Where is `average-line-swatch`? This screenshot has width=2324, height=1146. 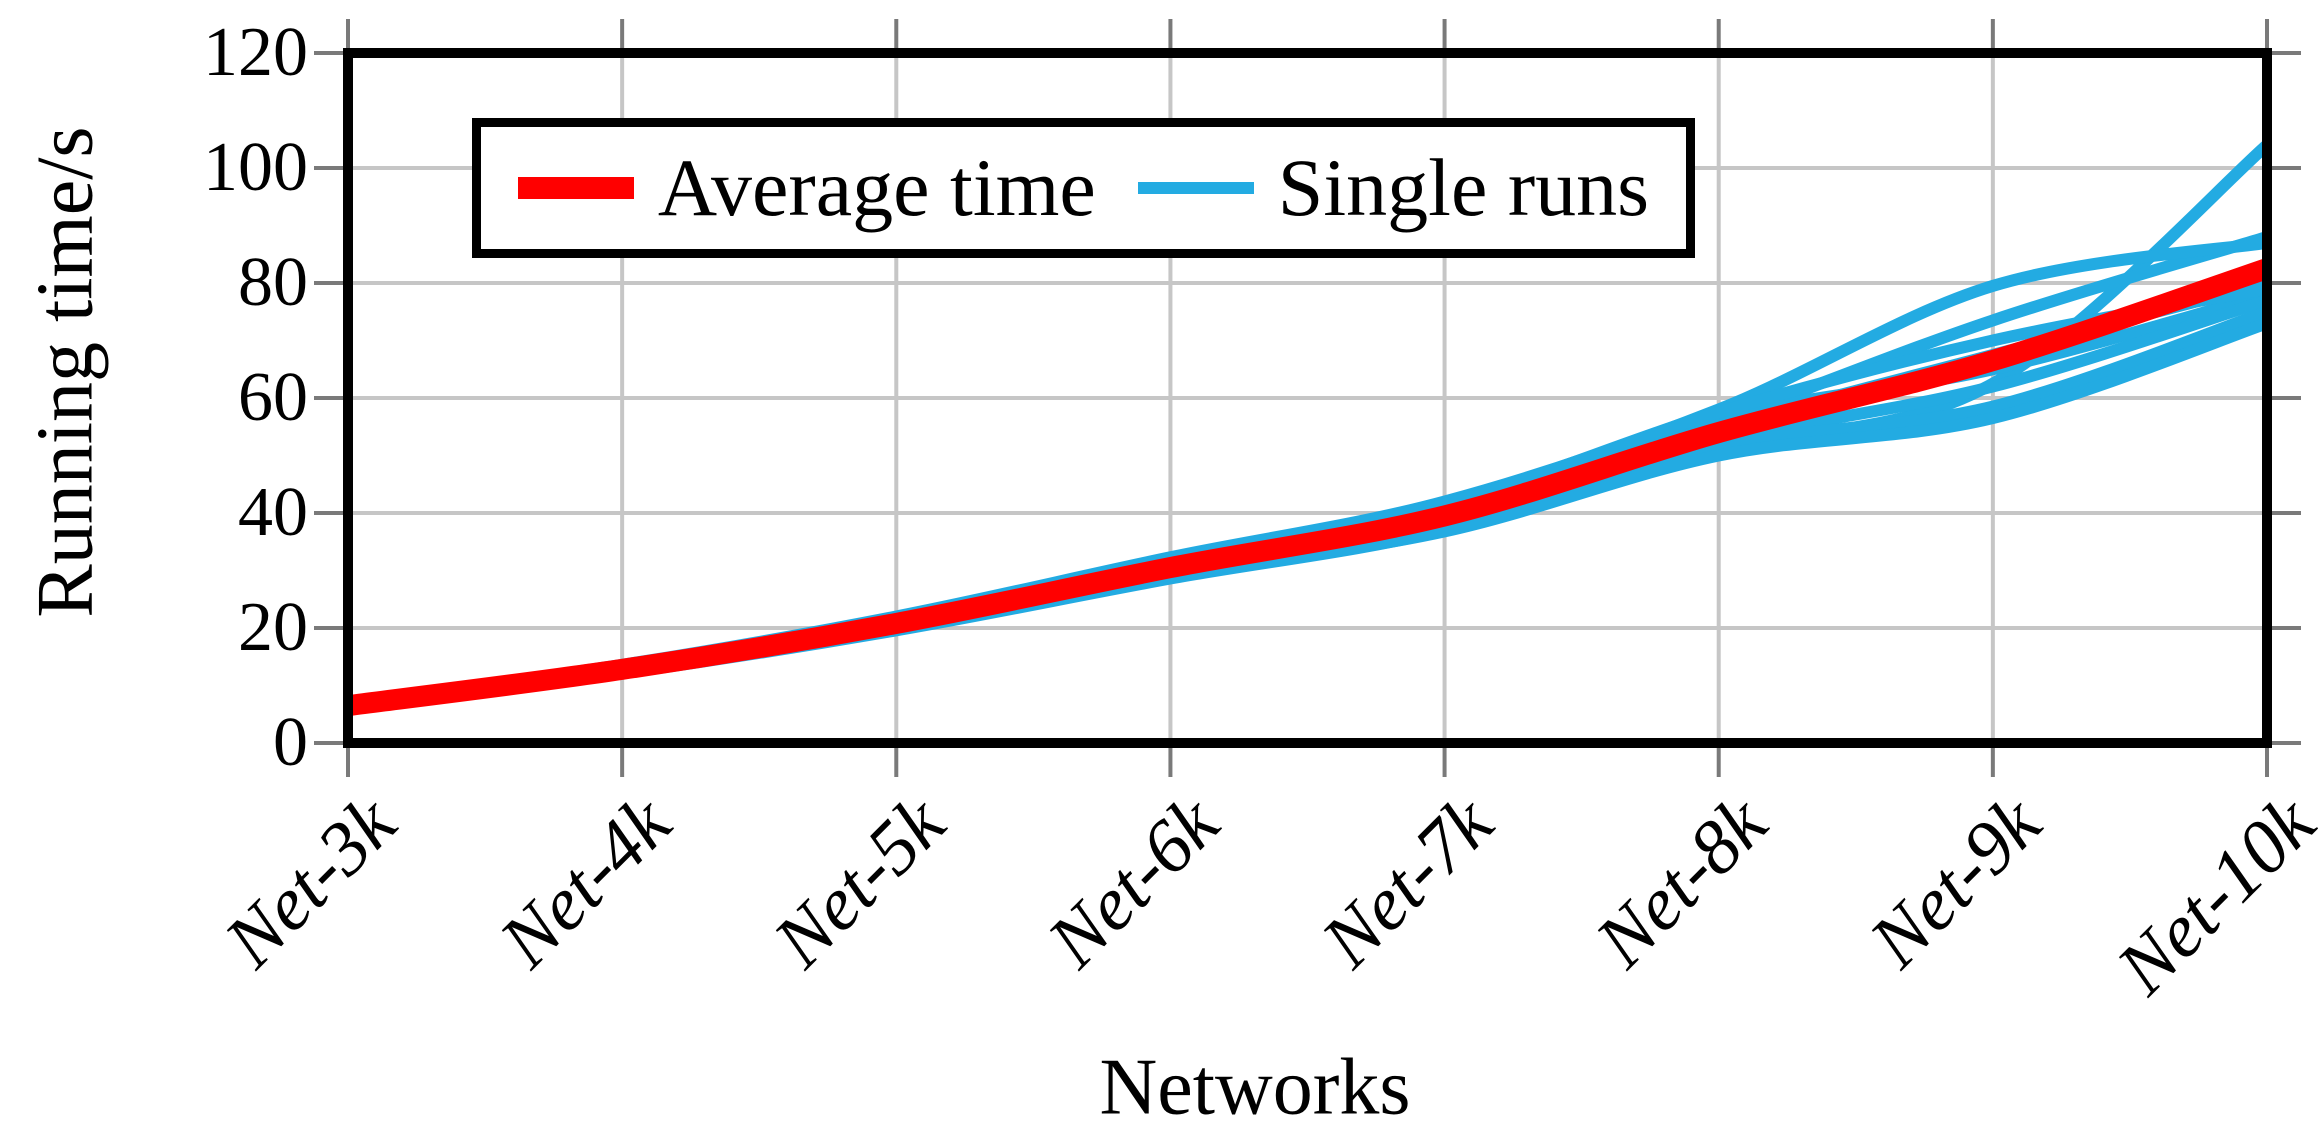 average-line-swatch is located at coordinates (575, 188).